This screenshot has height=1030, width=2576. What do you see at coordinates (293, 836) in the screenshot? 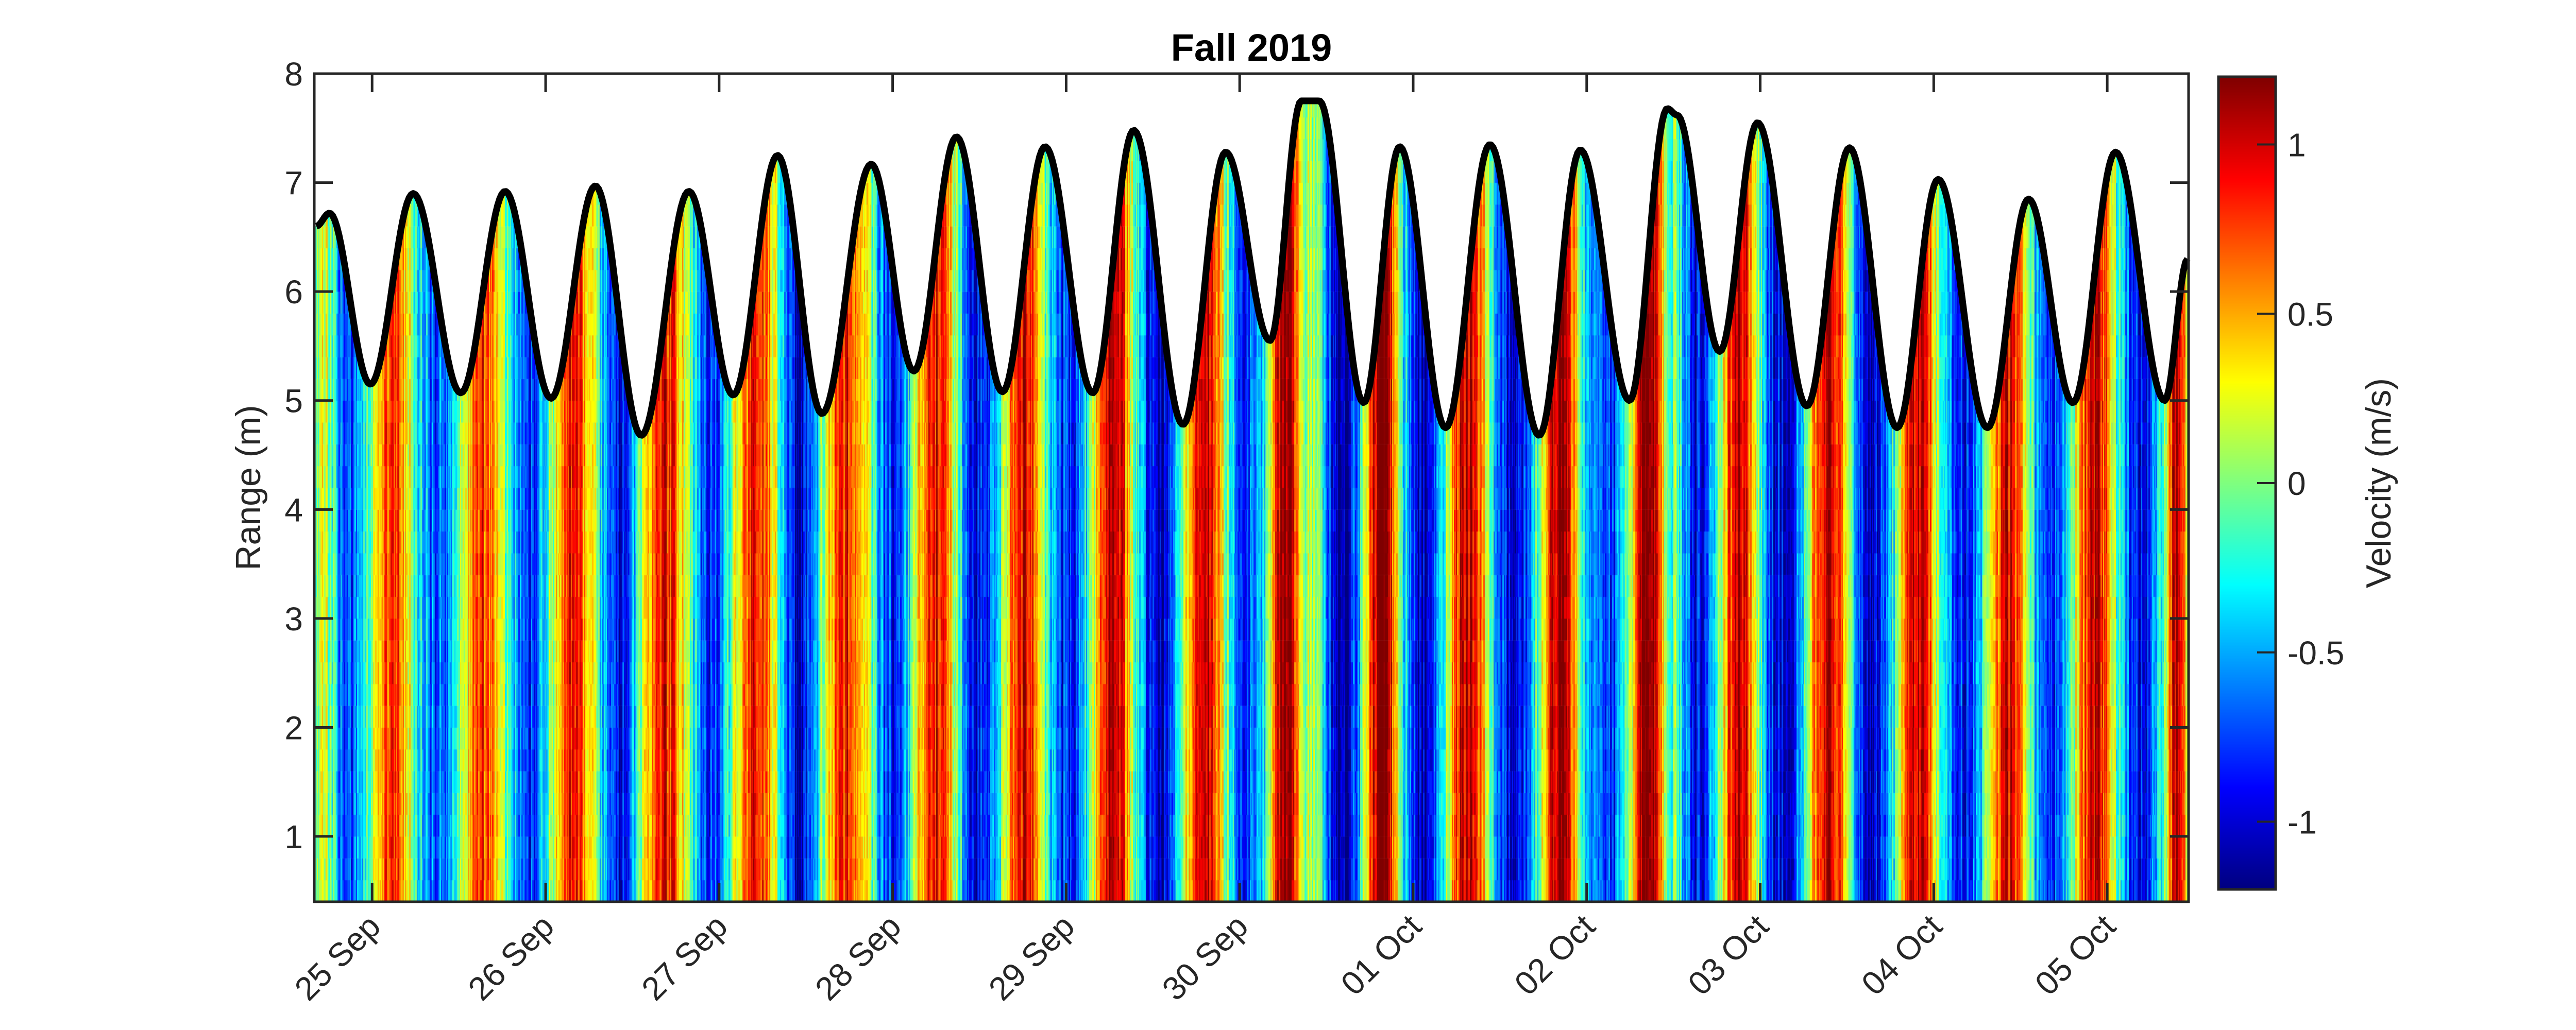
I see `y-tick-label: 1` at bounding box center [293, 836].